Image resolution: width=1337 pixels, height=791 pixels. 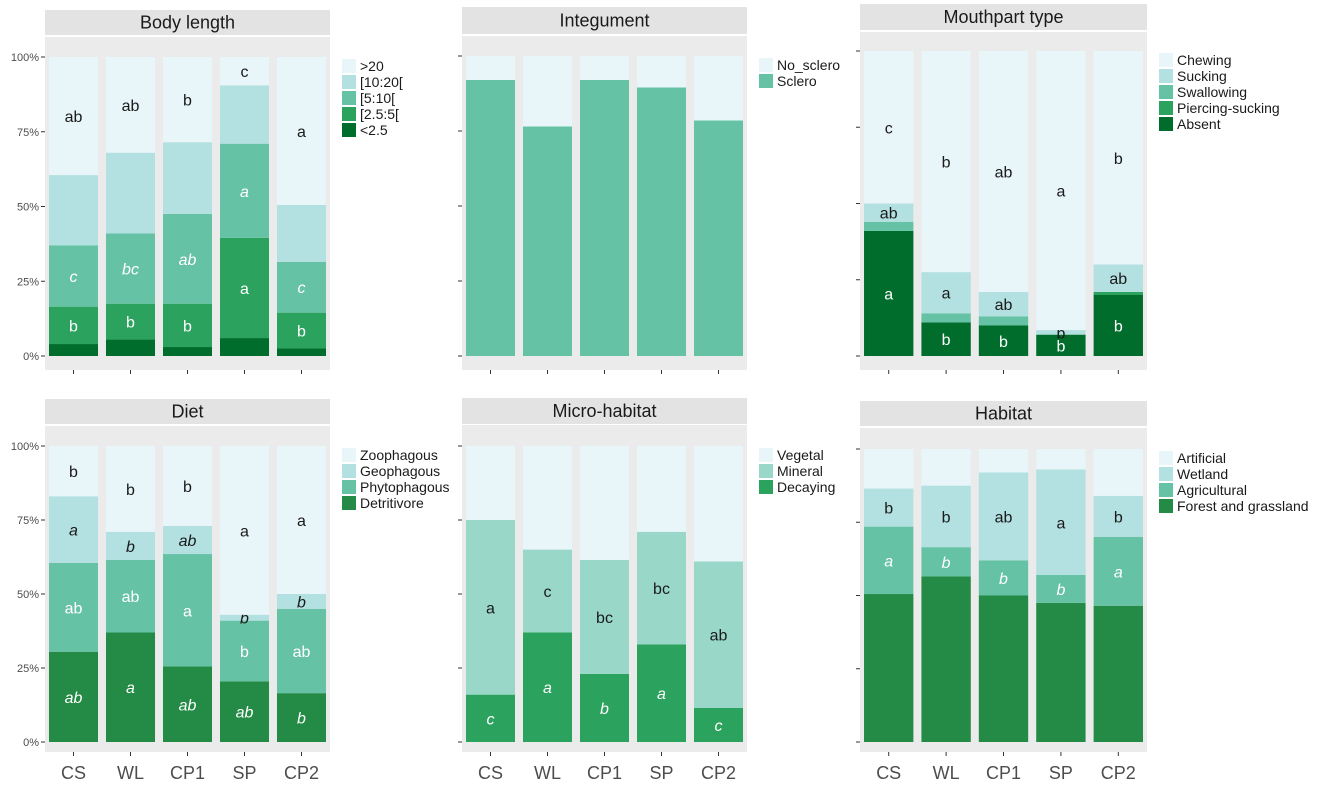 I want to click on legend-key-chewing, so click(x=1166, y=60).